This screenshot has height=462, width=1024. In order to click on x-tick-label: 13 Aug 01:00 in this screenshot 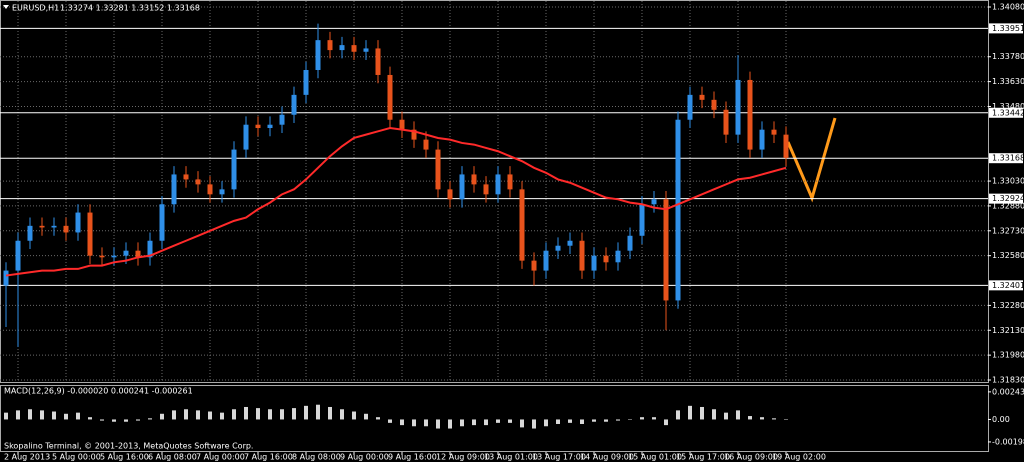, I will do `click(511, 457)`.